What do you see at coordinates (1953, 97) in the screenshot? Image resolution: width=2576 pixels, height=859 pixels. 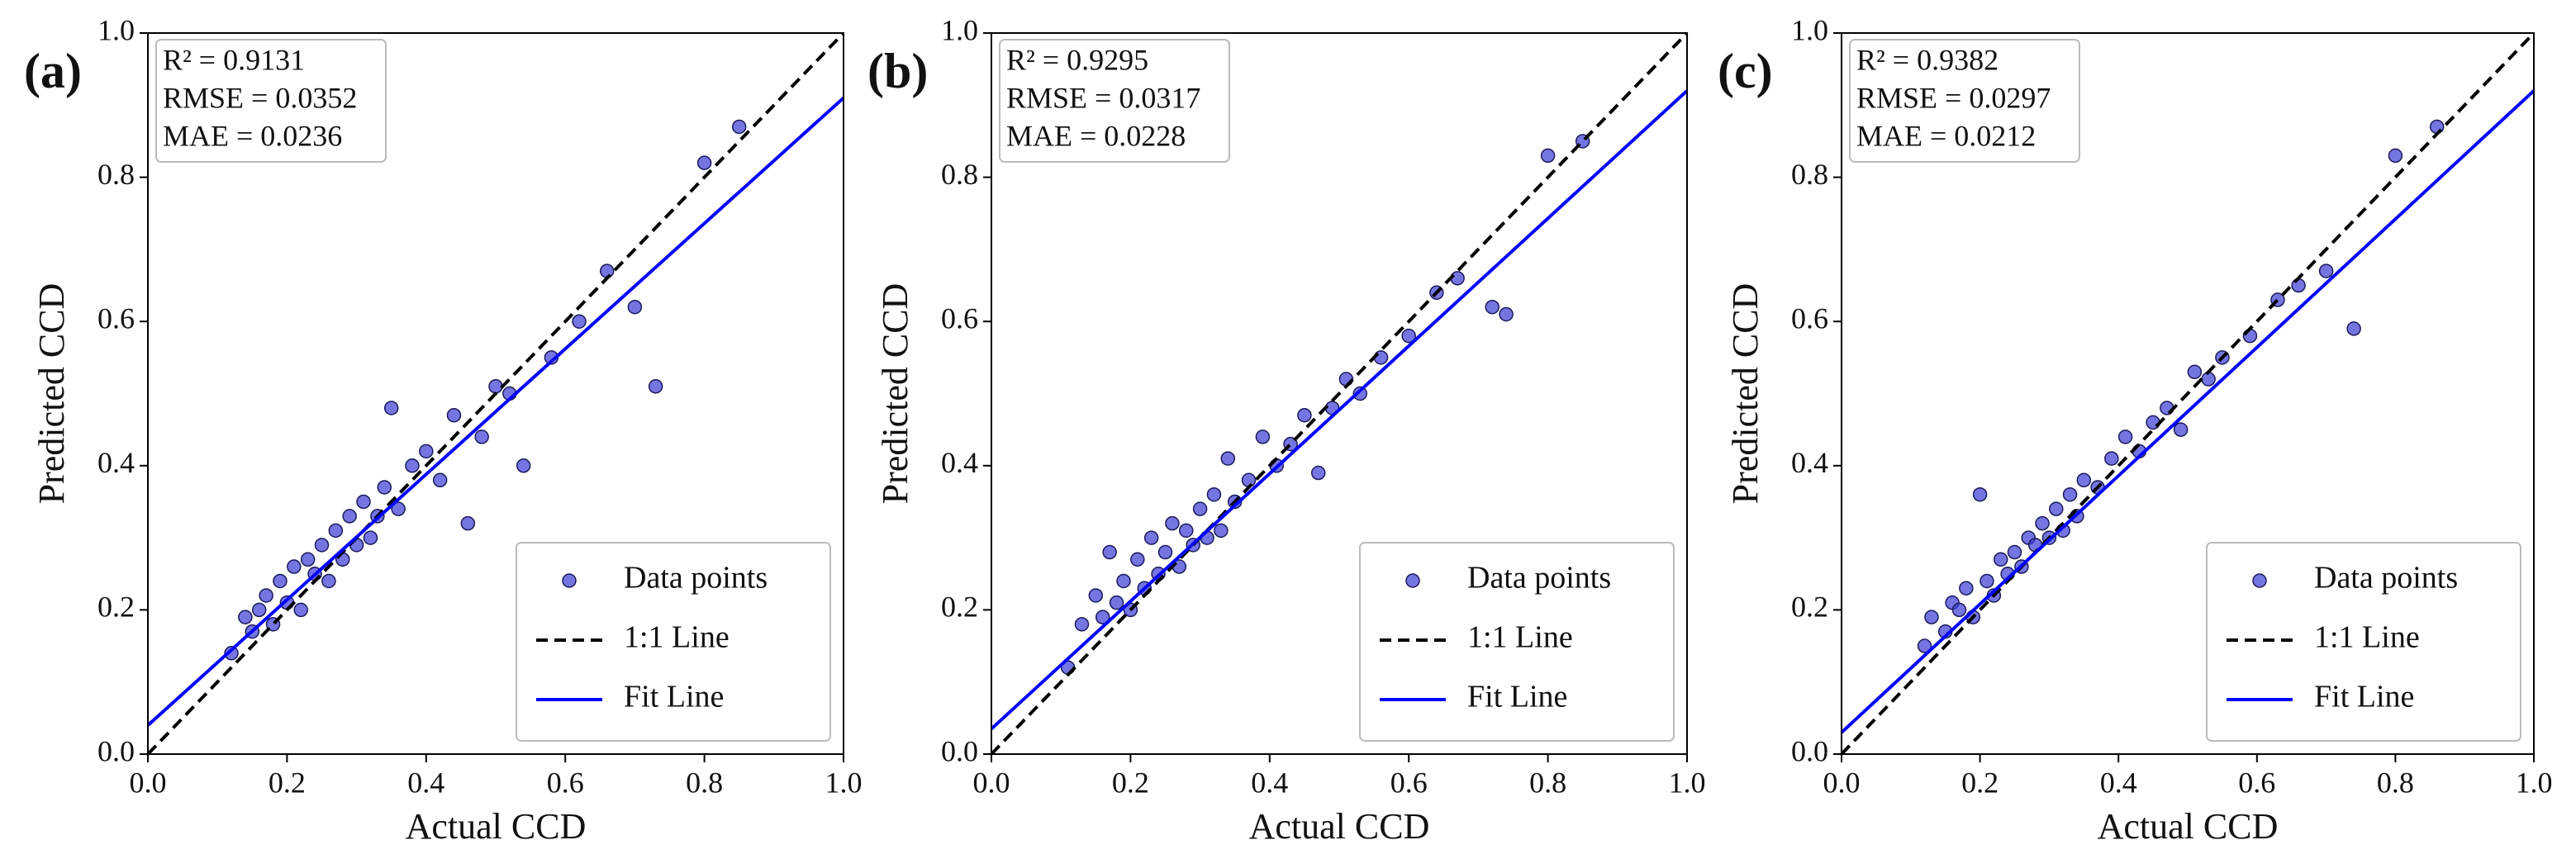 I see `annotation: RMSE = 0.0297` at bounding box center [1953, 97].